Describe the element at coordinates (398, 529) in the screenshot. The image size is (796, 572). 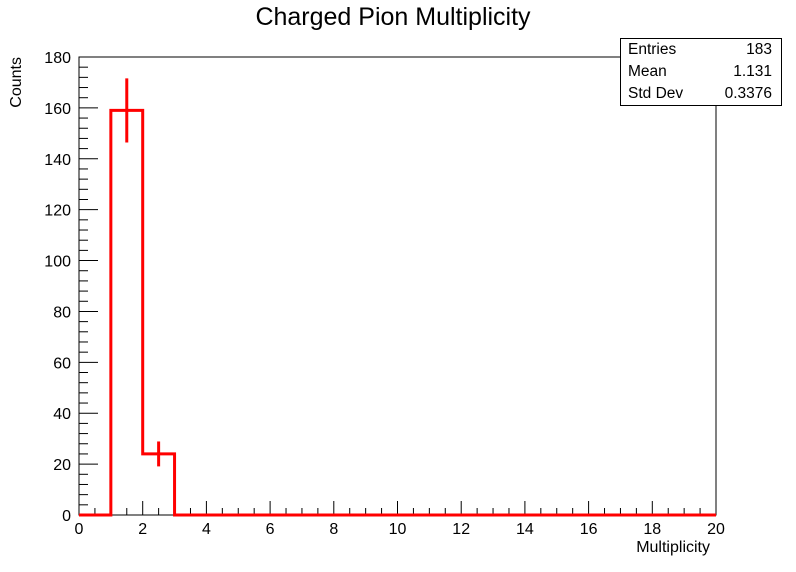
I see `x-tick-label: 10` at that location.